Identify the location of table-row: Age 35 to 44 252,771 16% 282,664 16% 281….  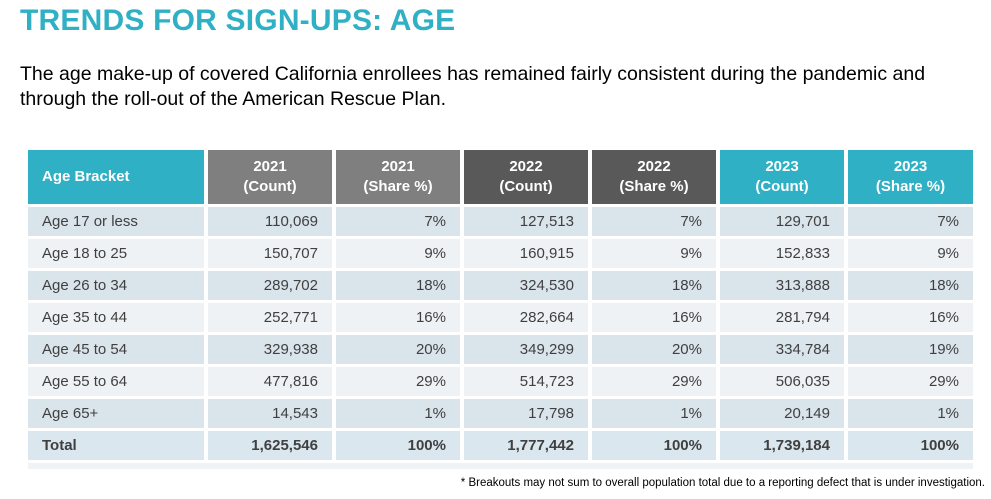
(500, 318).